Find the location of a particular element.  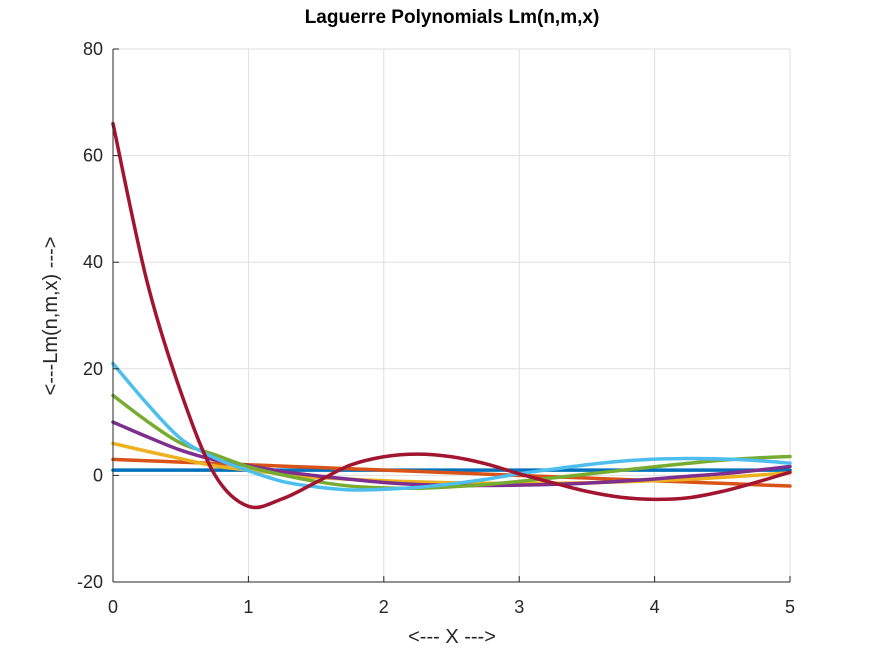

x-tick-label: 4 is located at coordinates (655, 607).